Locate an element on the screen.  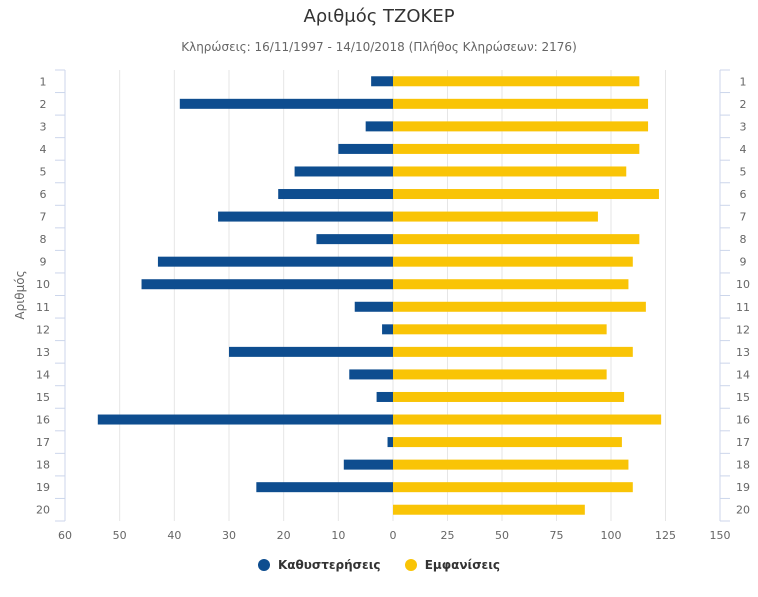
x-tick-label-left-30: 30 is located at coordinates (229, 535).